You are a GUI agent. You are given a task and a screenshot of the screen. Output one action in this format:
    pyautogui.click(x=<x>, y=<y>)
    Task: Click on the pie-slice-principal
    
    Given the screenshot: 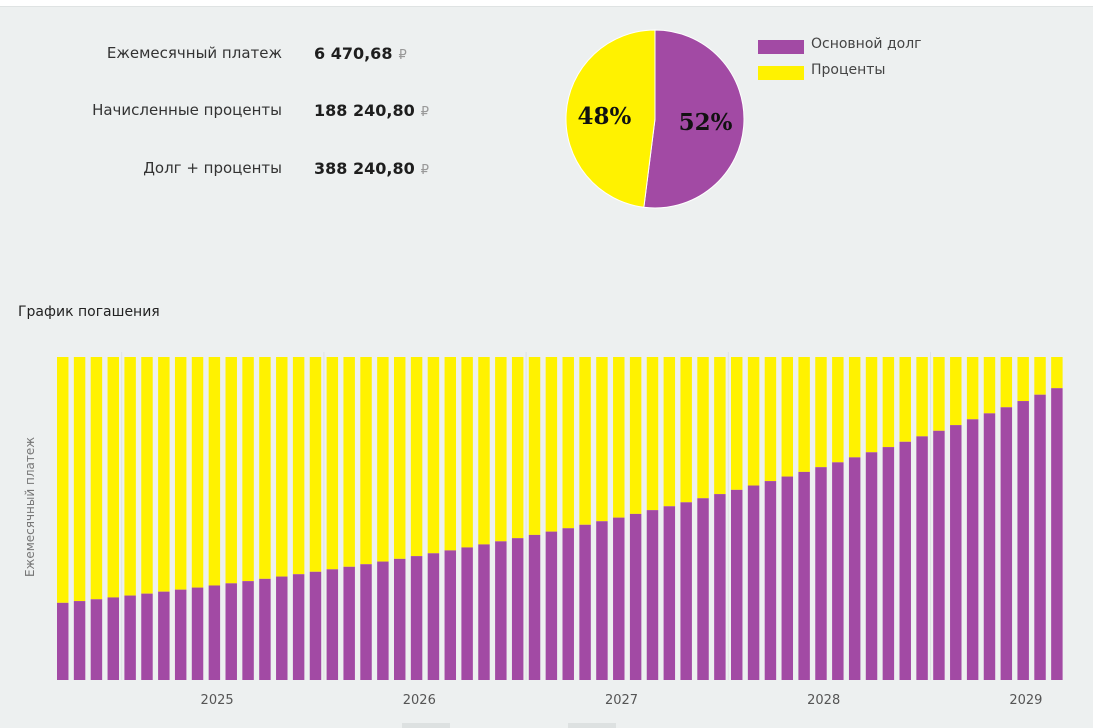 What is the action you would take?
    pyautogui.click(x=694, y=119)
    